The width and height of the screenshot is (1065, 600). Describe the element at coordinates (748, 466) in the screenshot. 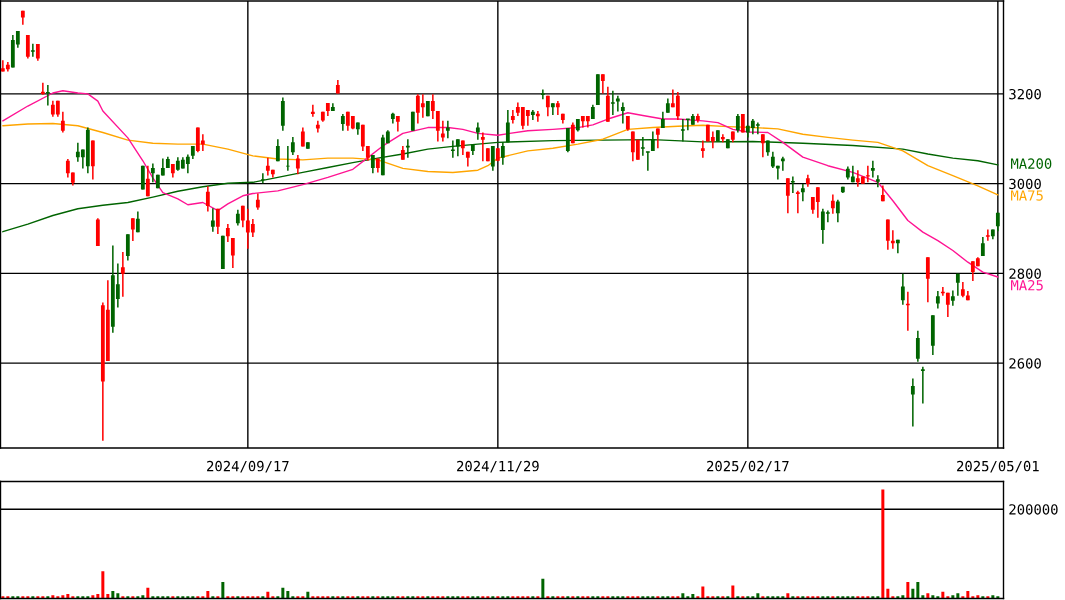

I see `x-tick-label: 2025/02/17` at that location.